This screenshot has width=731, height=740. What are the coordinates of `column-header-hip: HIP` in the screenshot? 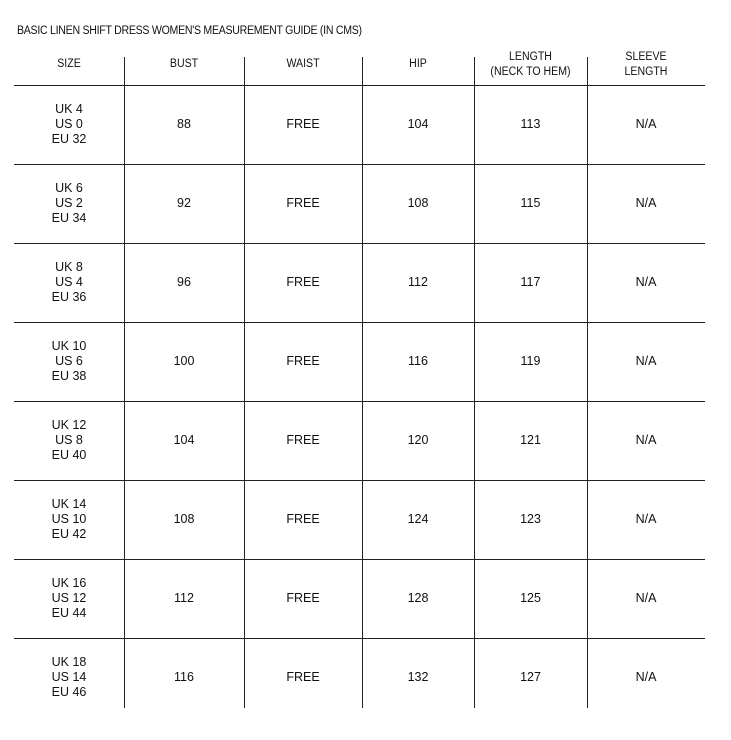 It's located at (417, 64).